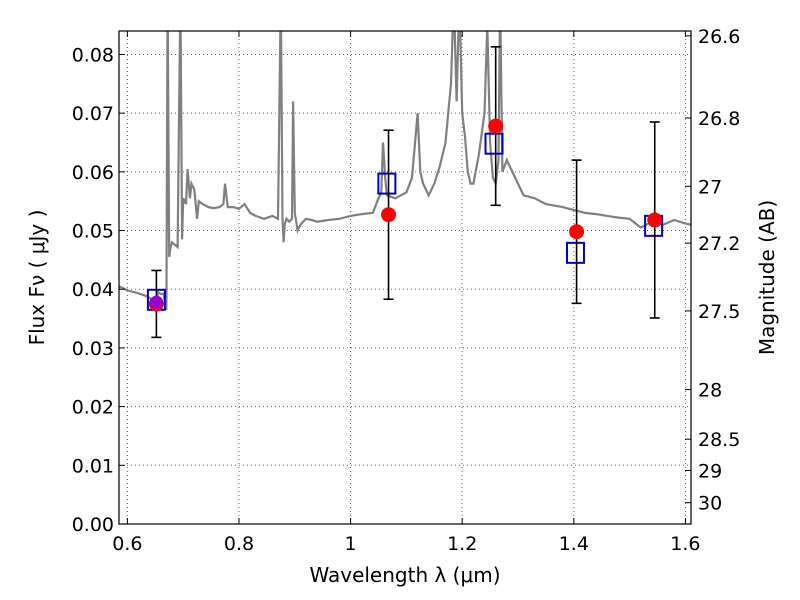  What do you see at coordinates (710, 391) in the screenshot?
I see `mag-tick-label: 28` at bounding box center [710, 391].